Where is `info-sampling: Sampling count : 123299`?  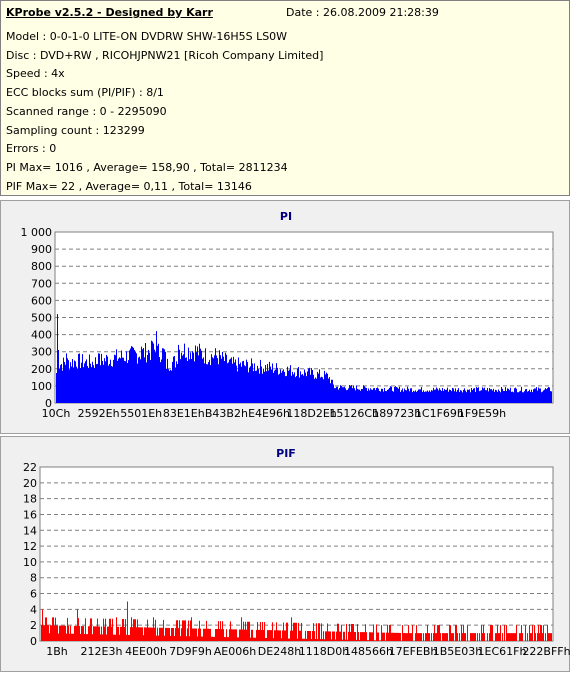 info-sampling: Sampling count : 123299 is located at coordinates (75, 130).